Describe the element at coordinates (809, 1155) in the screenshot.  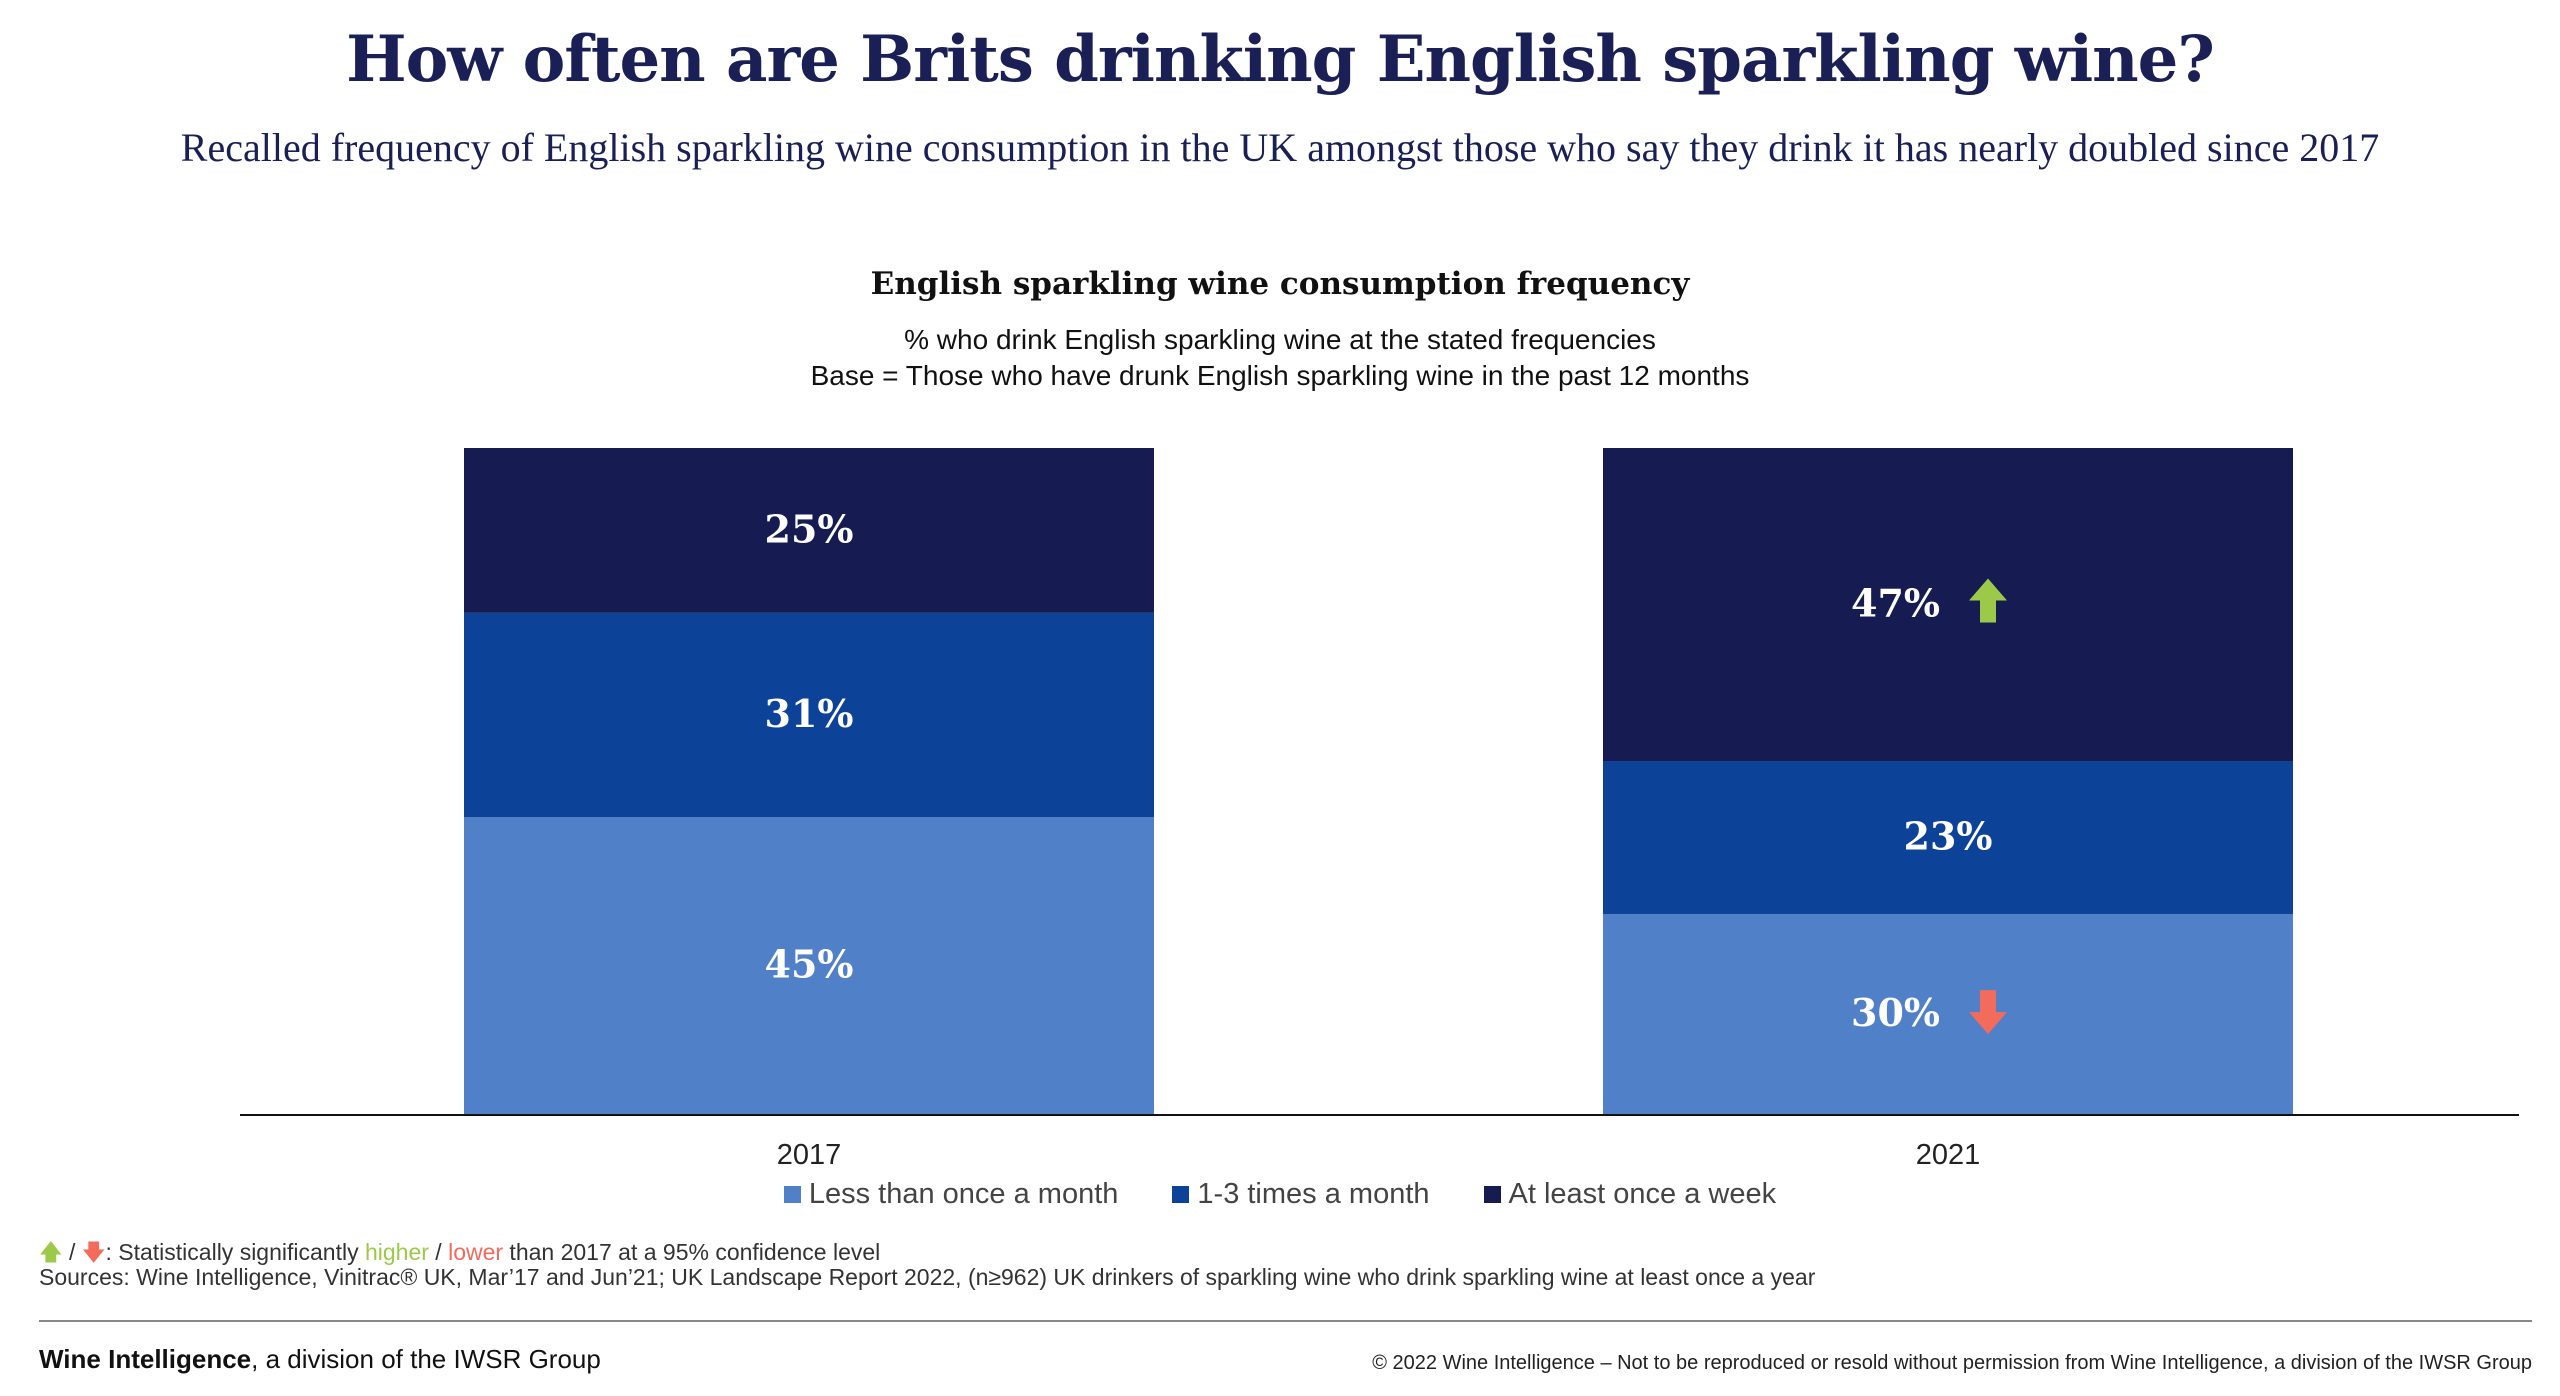
I see `x-tick-label: 2017` at that location.